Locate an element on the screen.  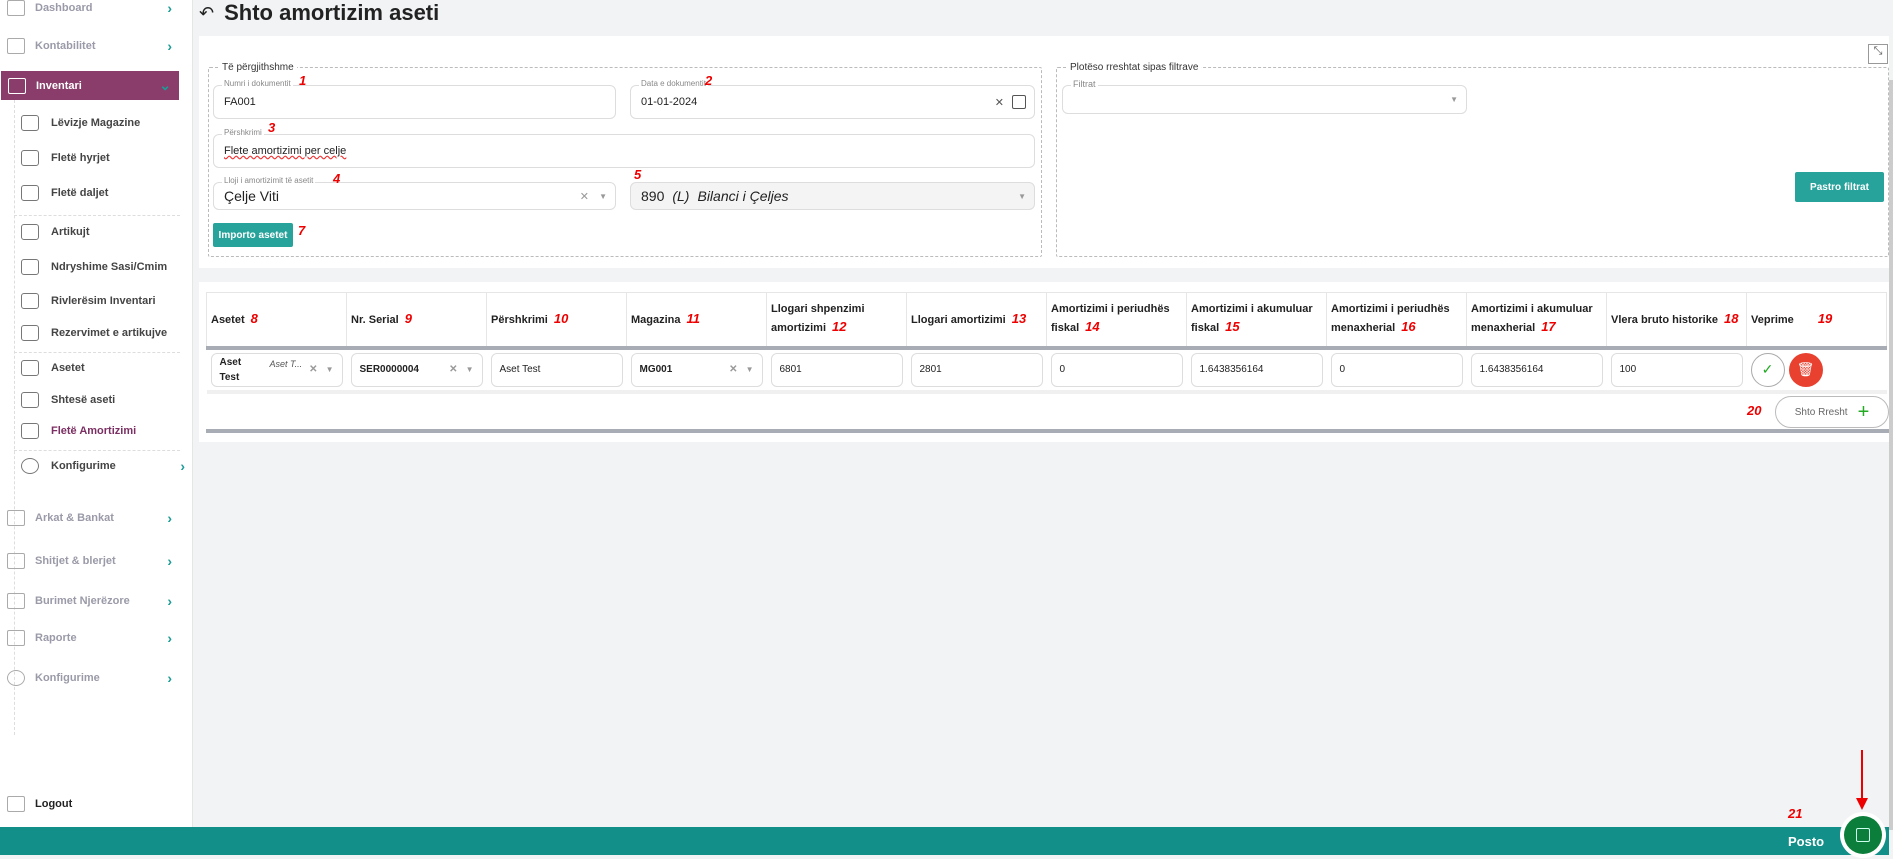
sidebar-sub-rivleresim: Rivlerësim Inventari is located at coordinates (100, 301).